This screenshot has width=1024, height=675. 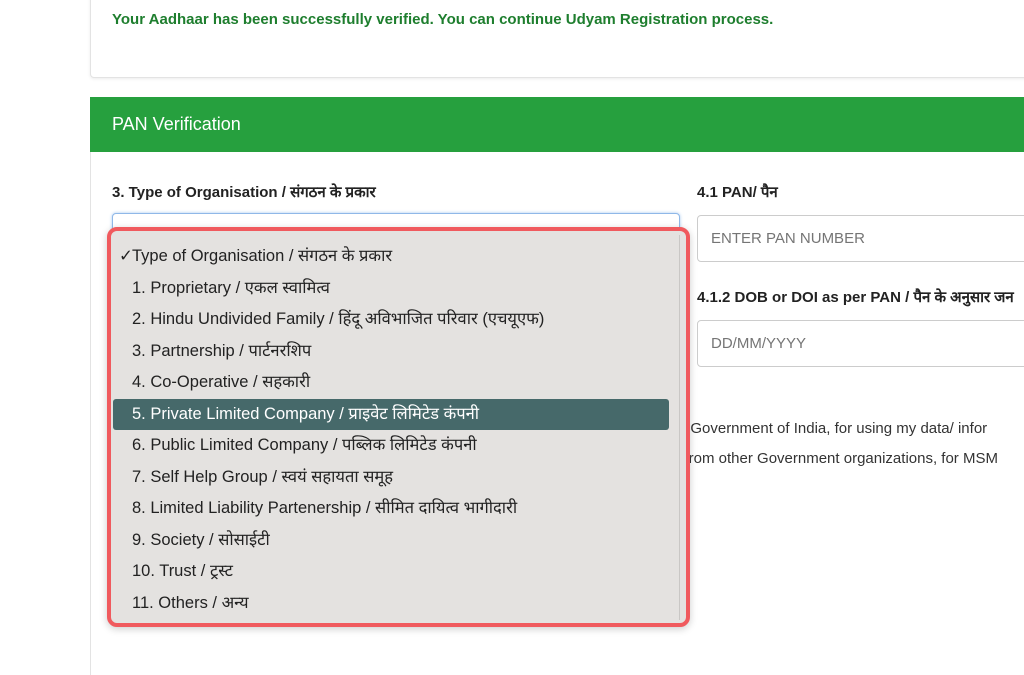 What do you see at coordinates (126, 256) in the screenshot?
I see `checkmark-icon: ✓` at bounding box center [126, 256].